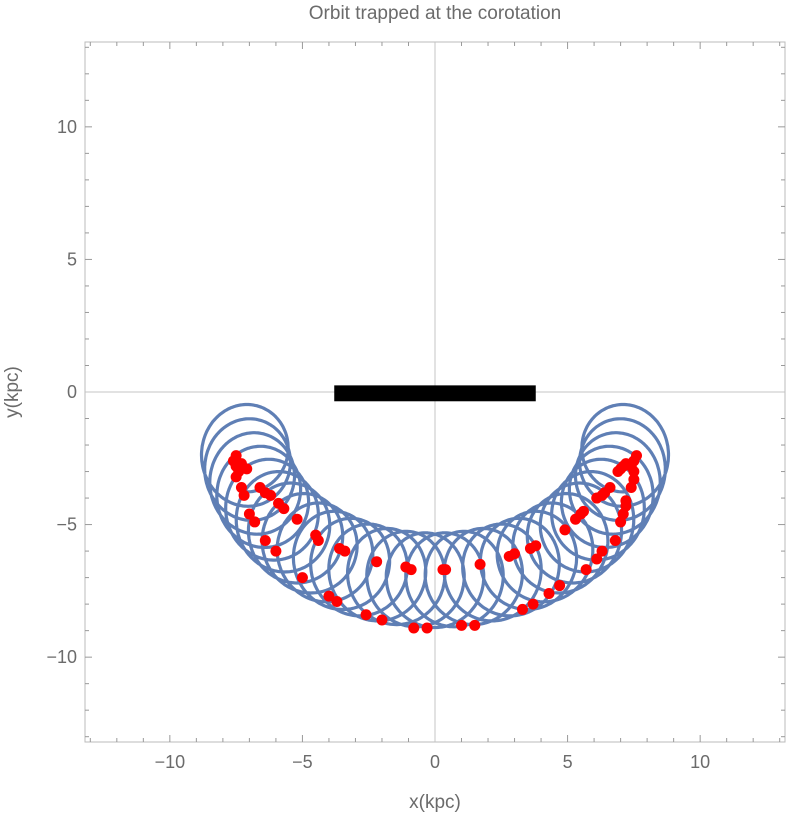 This screenshot has height=822, width=789. I want to click on x-tick-label: −5, so click(302, 762).